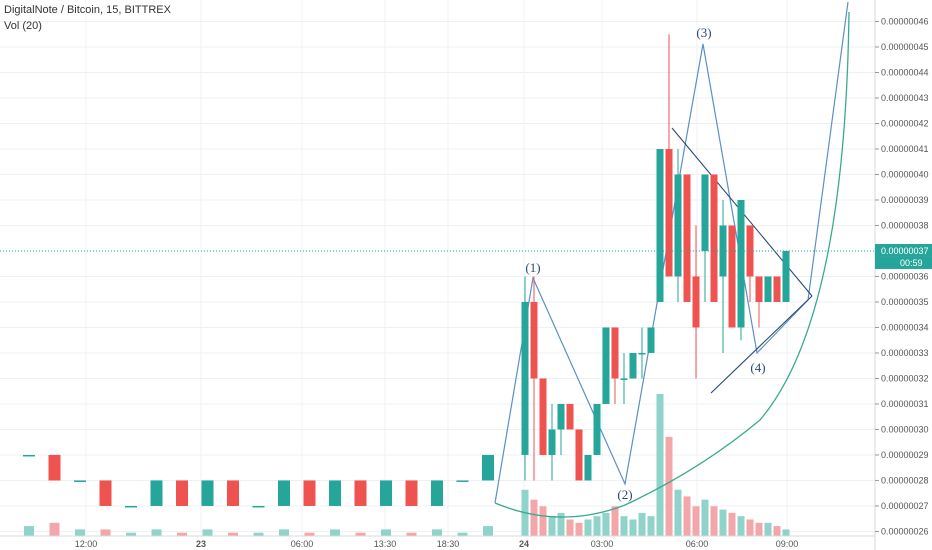  What do you see at coordinates (905, 21) in the screenshot?
I see `price-tick-label: 0.00000046` at bounding box center [905, 21].